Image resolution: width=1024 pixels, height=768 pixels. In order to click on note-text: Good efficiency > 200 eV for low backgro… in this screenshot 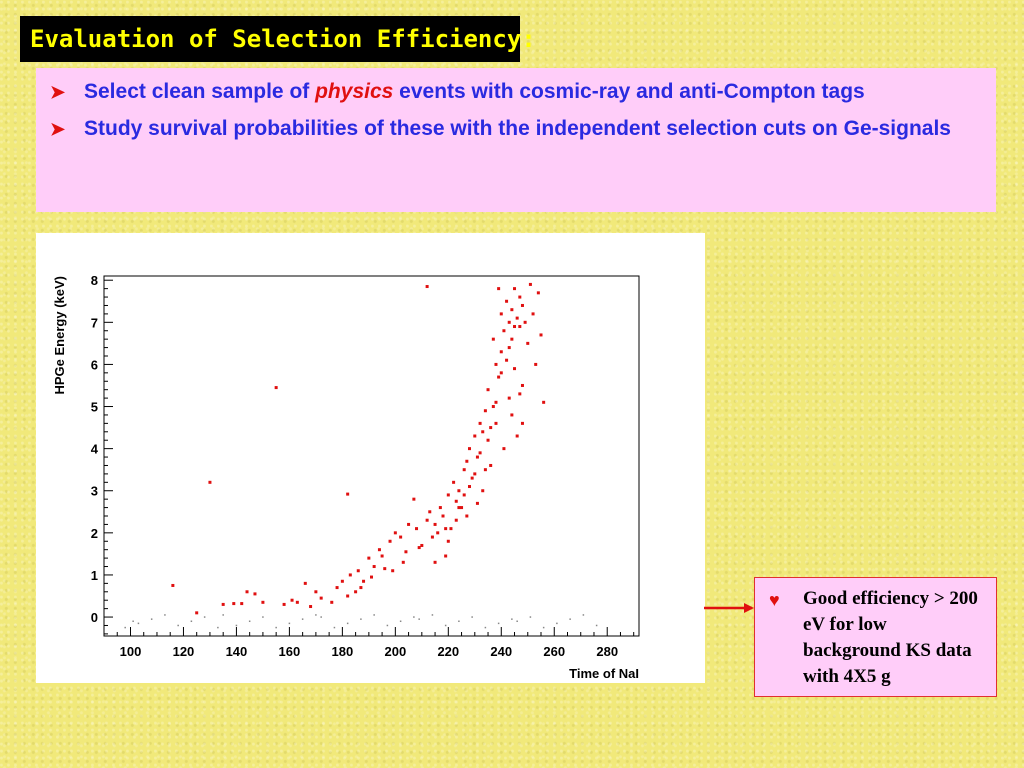, I will do `click(890, 637)`.